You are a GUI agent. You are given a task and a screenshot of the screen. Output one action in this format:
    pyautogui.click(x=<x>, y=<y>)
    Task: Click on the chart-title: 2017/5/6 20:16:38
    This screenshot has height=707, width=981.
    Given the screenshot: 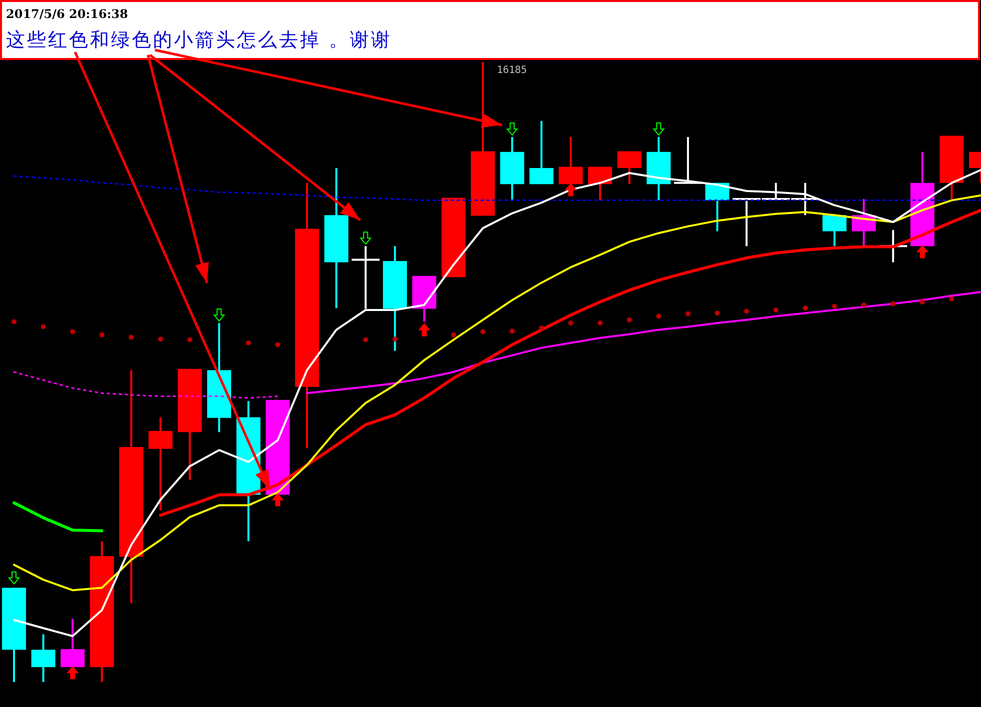 What is the action you would take?
    pyautogui.click(x=67, y=14)
    